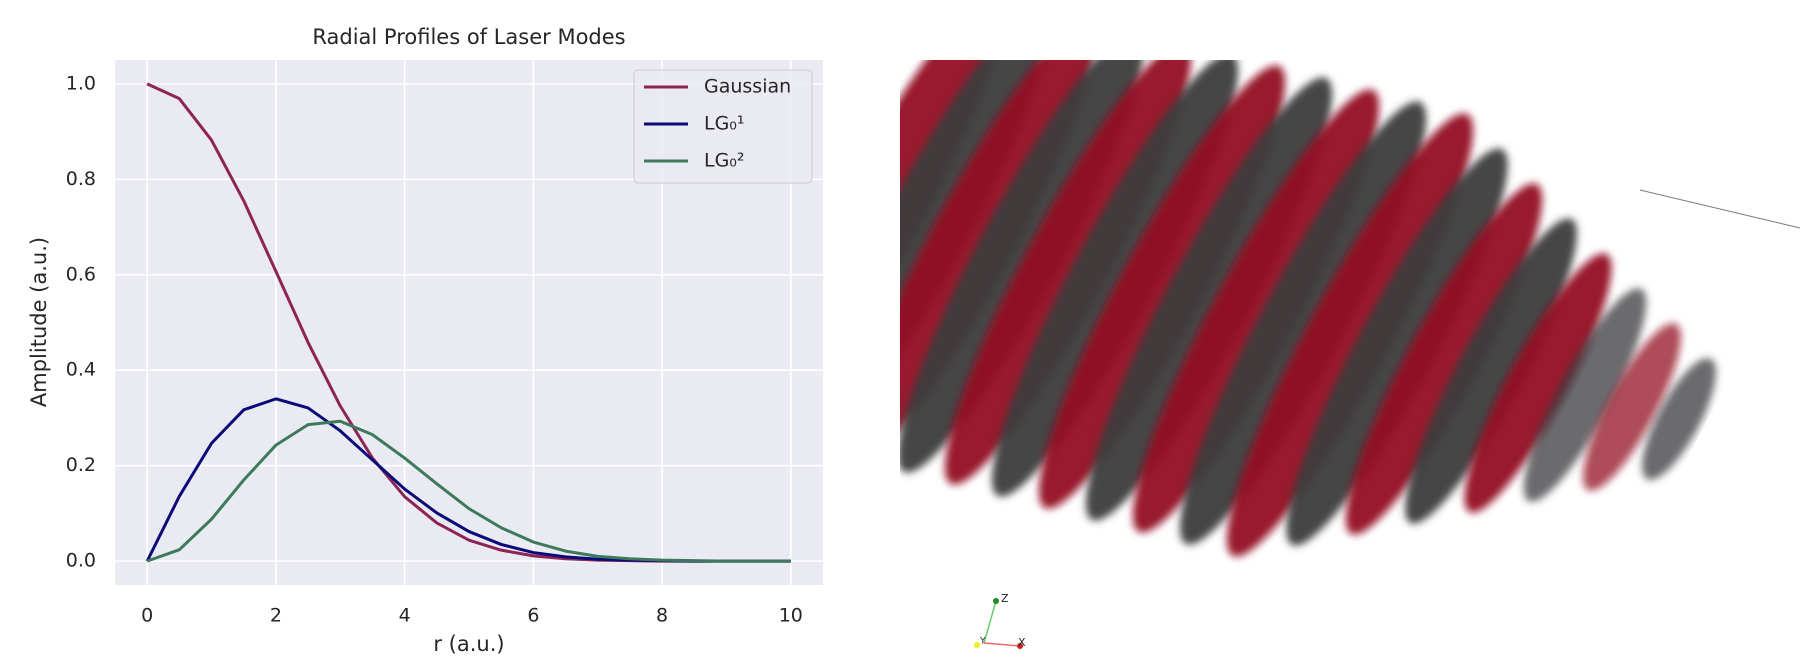 The height and width of the screenshot is (668, 1800). What do you see at coordinates (468, 644) in the screenshot?
I see `x-axis-label: r (a.u.)` at bounding box center [468, 644].